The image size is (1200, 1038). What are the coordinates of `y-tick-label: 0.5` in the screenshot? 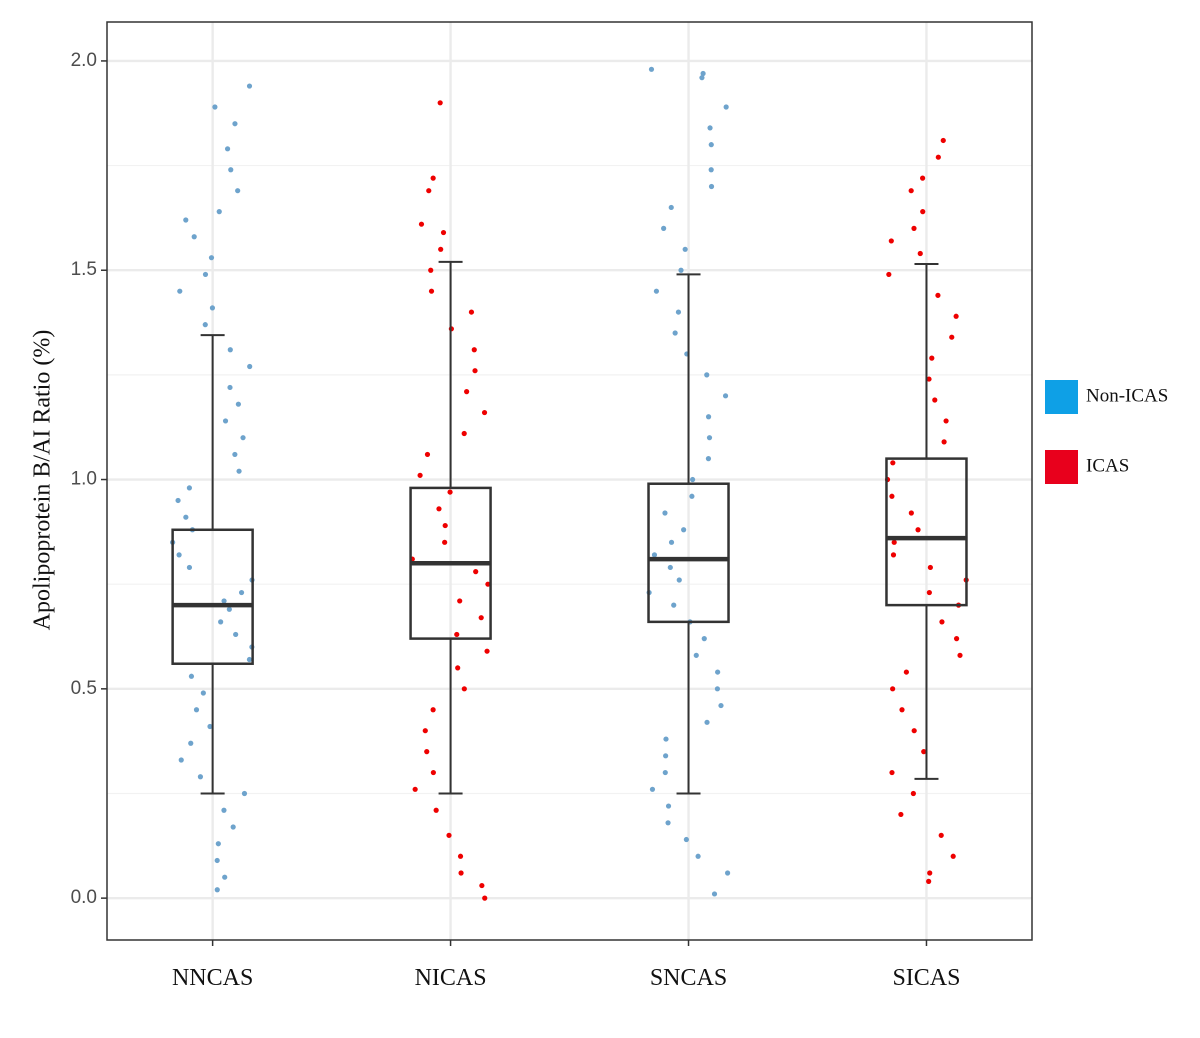 It's located at (84, 688).